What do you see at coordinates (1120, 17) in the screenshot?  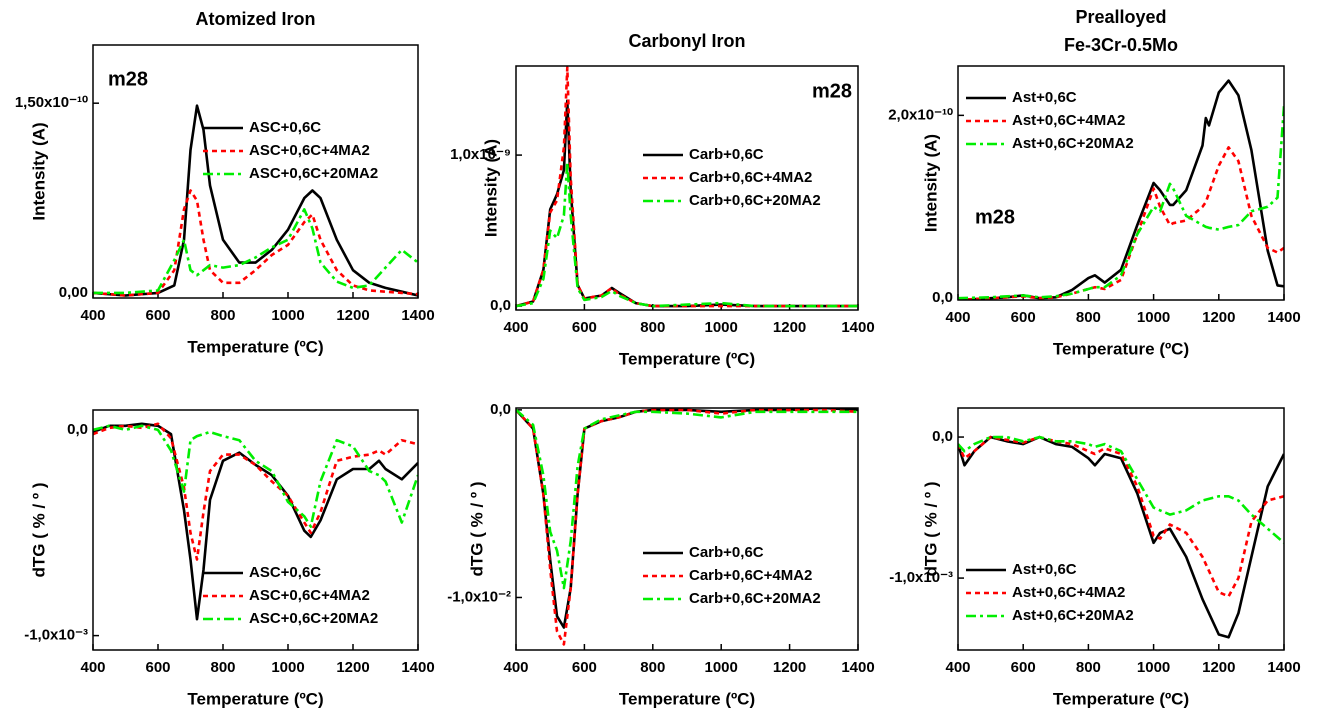 I see `panel-title: Prealloyed` at bounding box center [1120, 17].